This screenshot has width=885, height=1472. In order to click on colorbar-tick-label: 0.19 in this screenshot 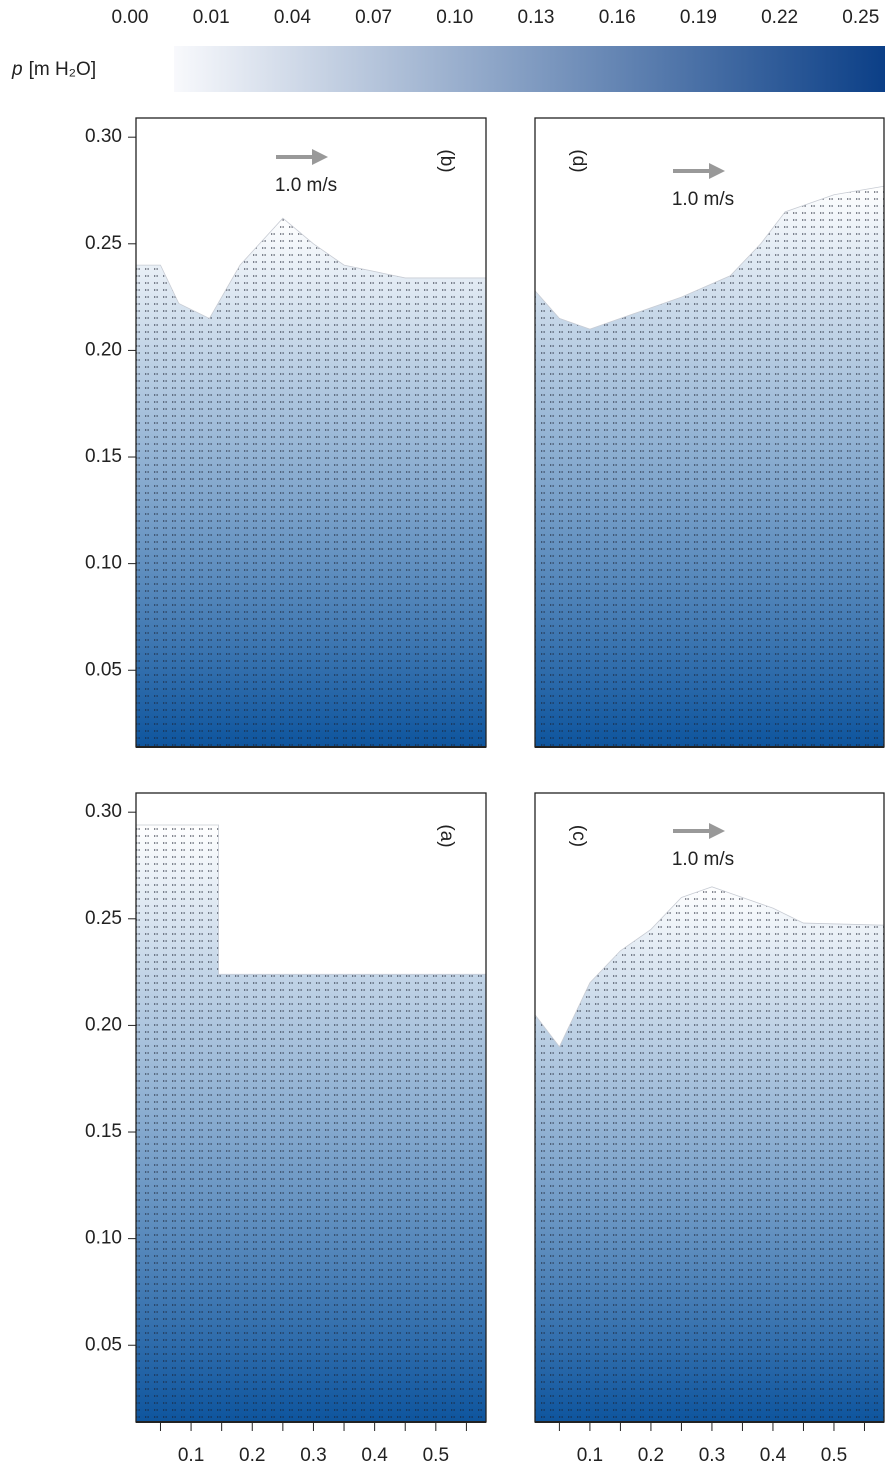, I will do `click(698, 17)`.